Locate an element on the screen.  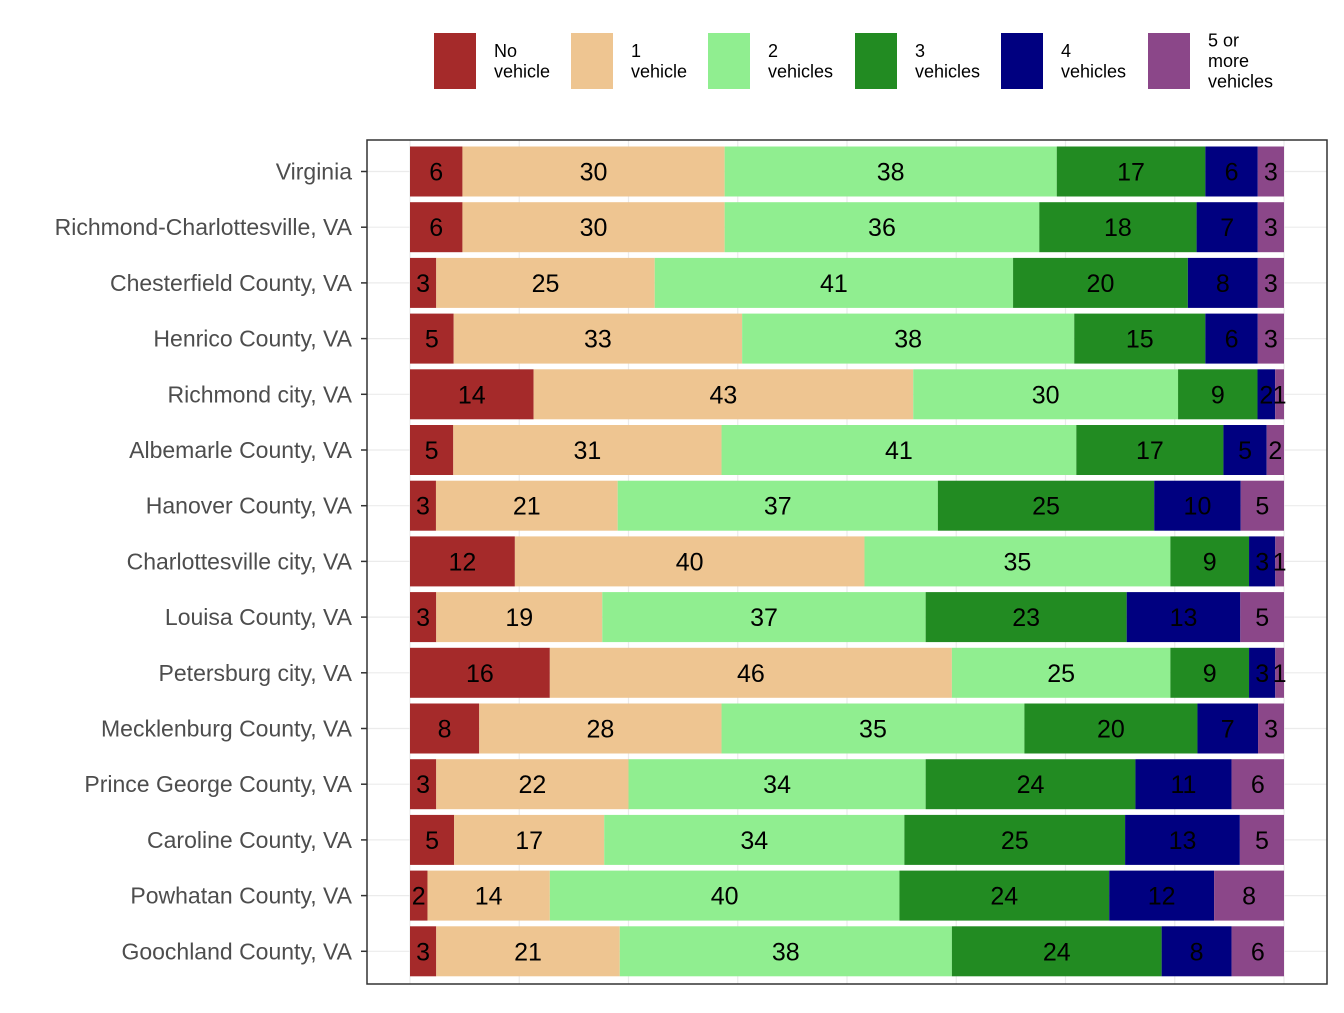
y-tick-label: Petersburg city, VA is located at coordinates (256, 673).